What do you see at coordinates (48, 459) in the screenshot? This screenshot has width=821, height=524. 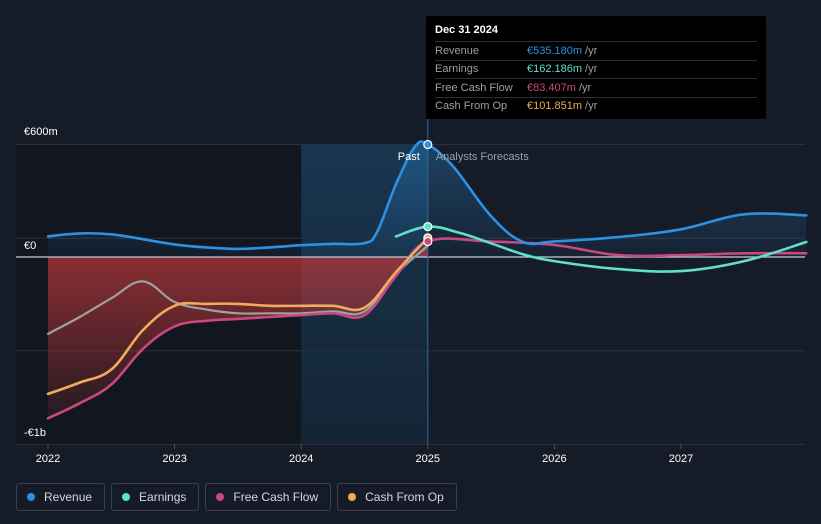 I see `x-tick-label: 2022` at bounding box center [48, 459].